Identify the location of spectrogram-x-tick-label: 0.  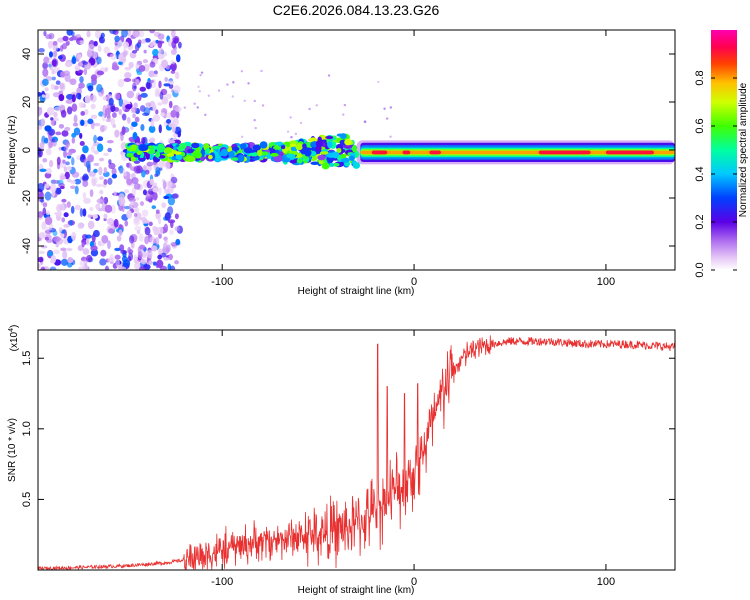
(414, 282).